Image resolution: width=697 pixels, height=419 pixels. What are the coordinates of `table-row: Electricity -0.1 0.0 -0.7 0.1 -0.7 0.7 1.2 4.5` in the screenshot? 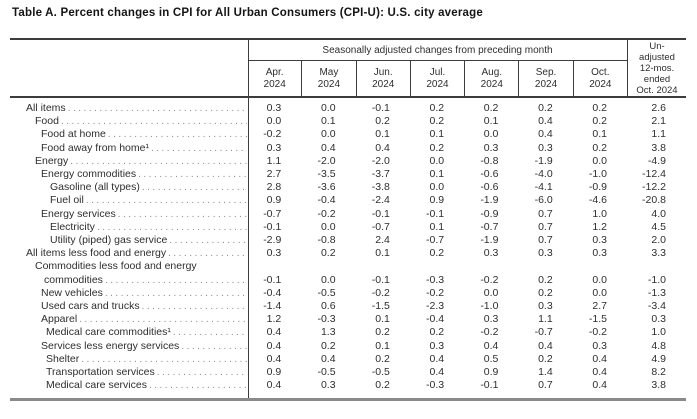 It's located at (348, 227).